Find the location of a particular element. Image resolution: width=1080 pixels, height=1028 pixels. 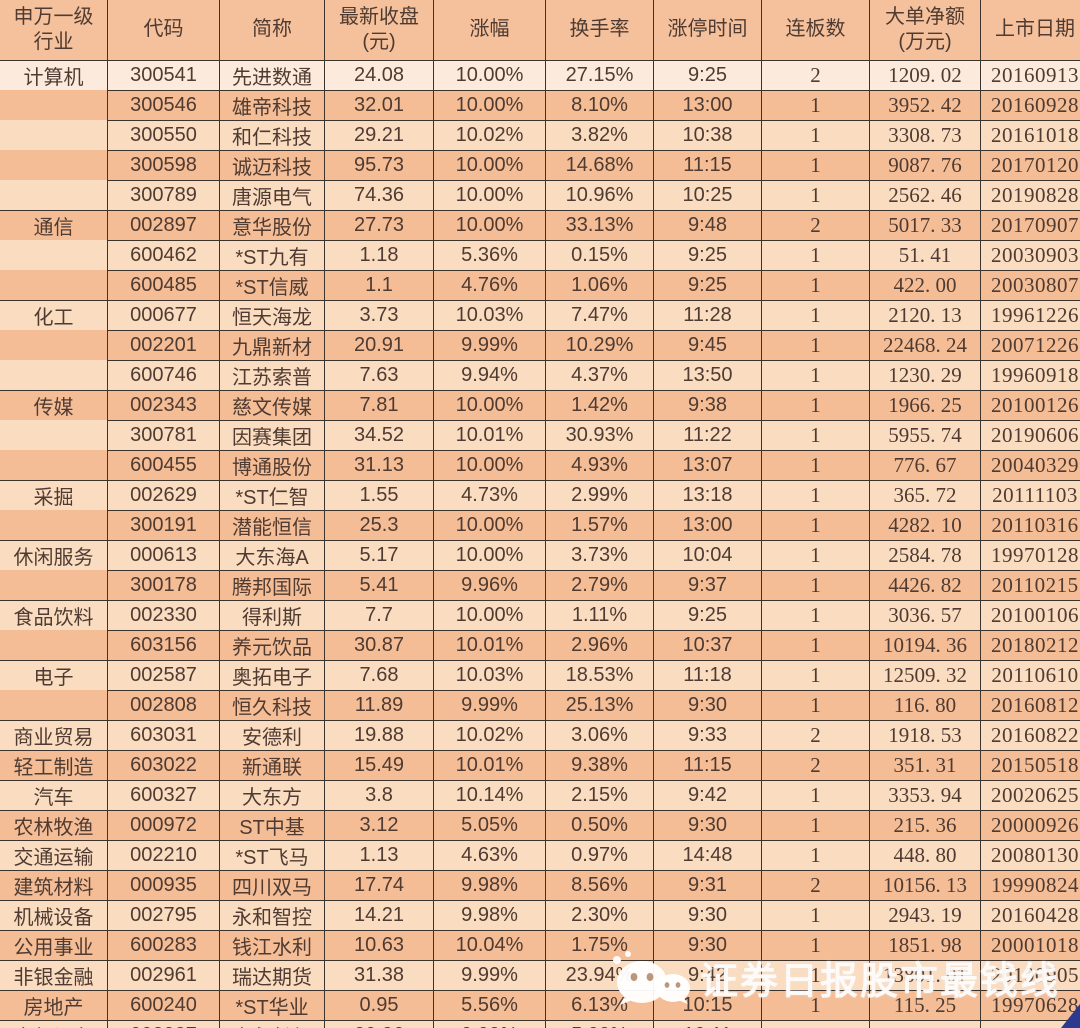

cell-industry: 计算机 is located at coordinates (54, 74).